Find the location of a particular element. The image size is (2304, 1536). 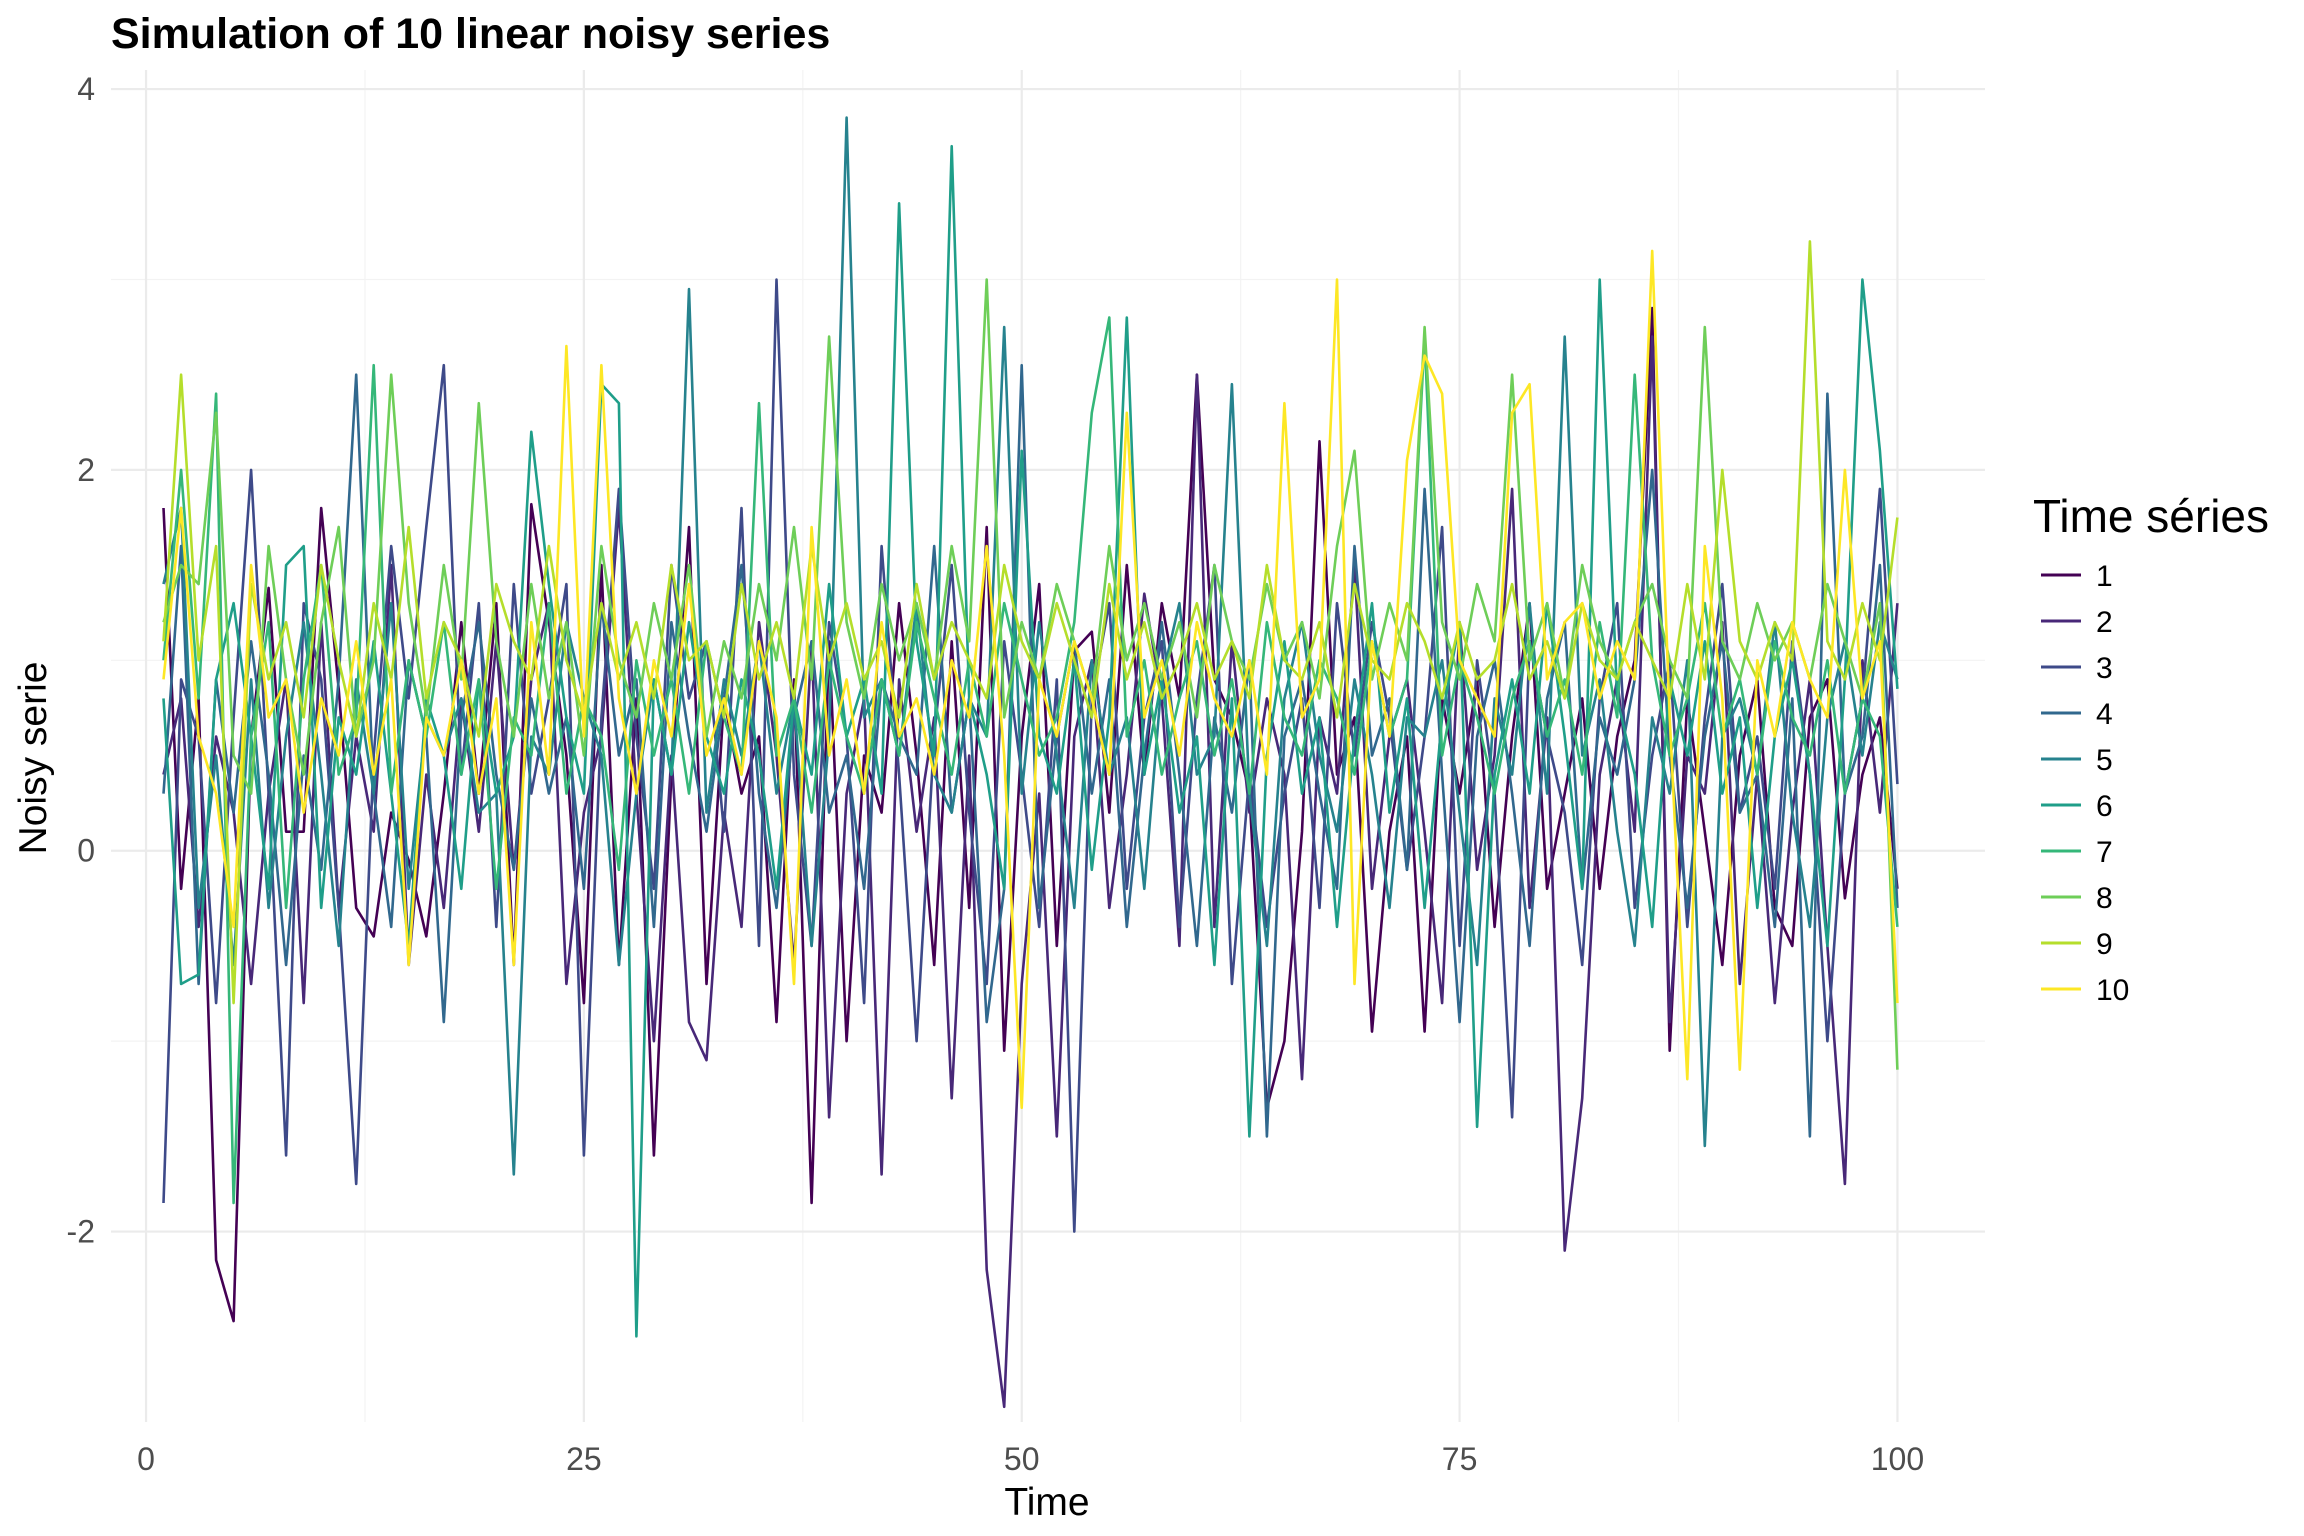

legend-label-10: 10 is located at coordinates (2112, 990).